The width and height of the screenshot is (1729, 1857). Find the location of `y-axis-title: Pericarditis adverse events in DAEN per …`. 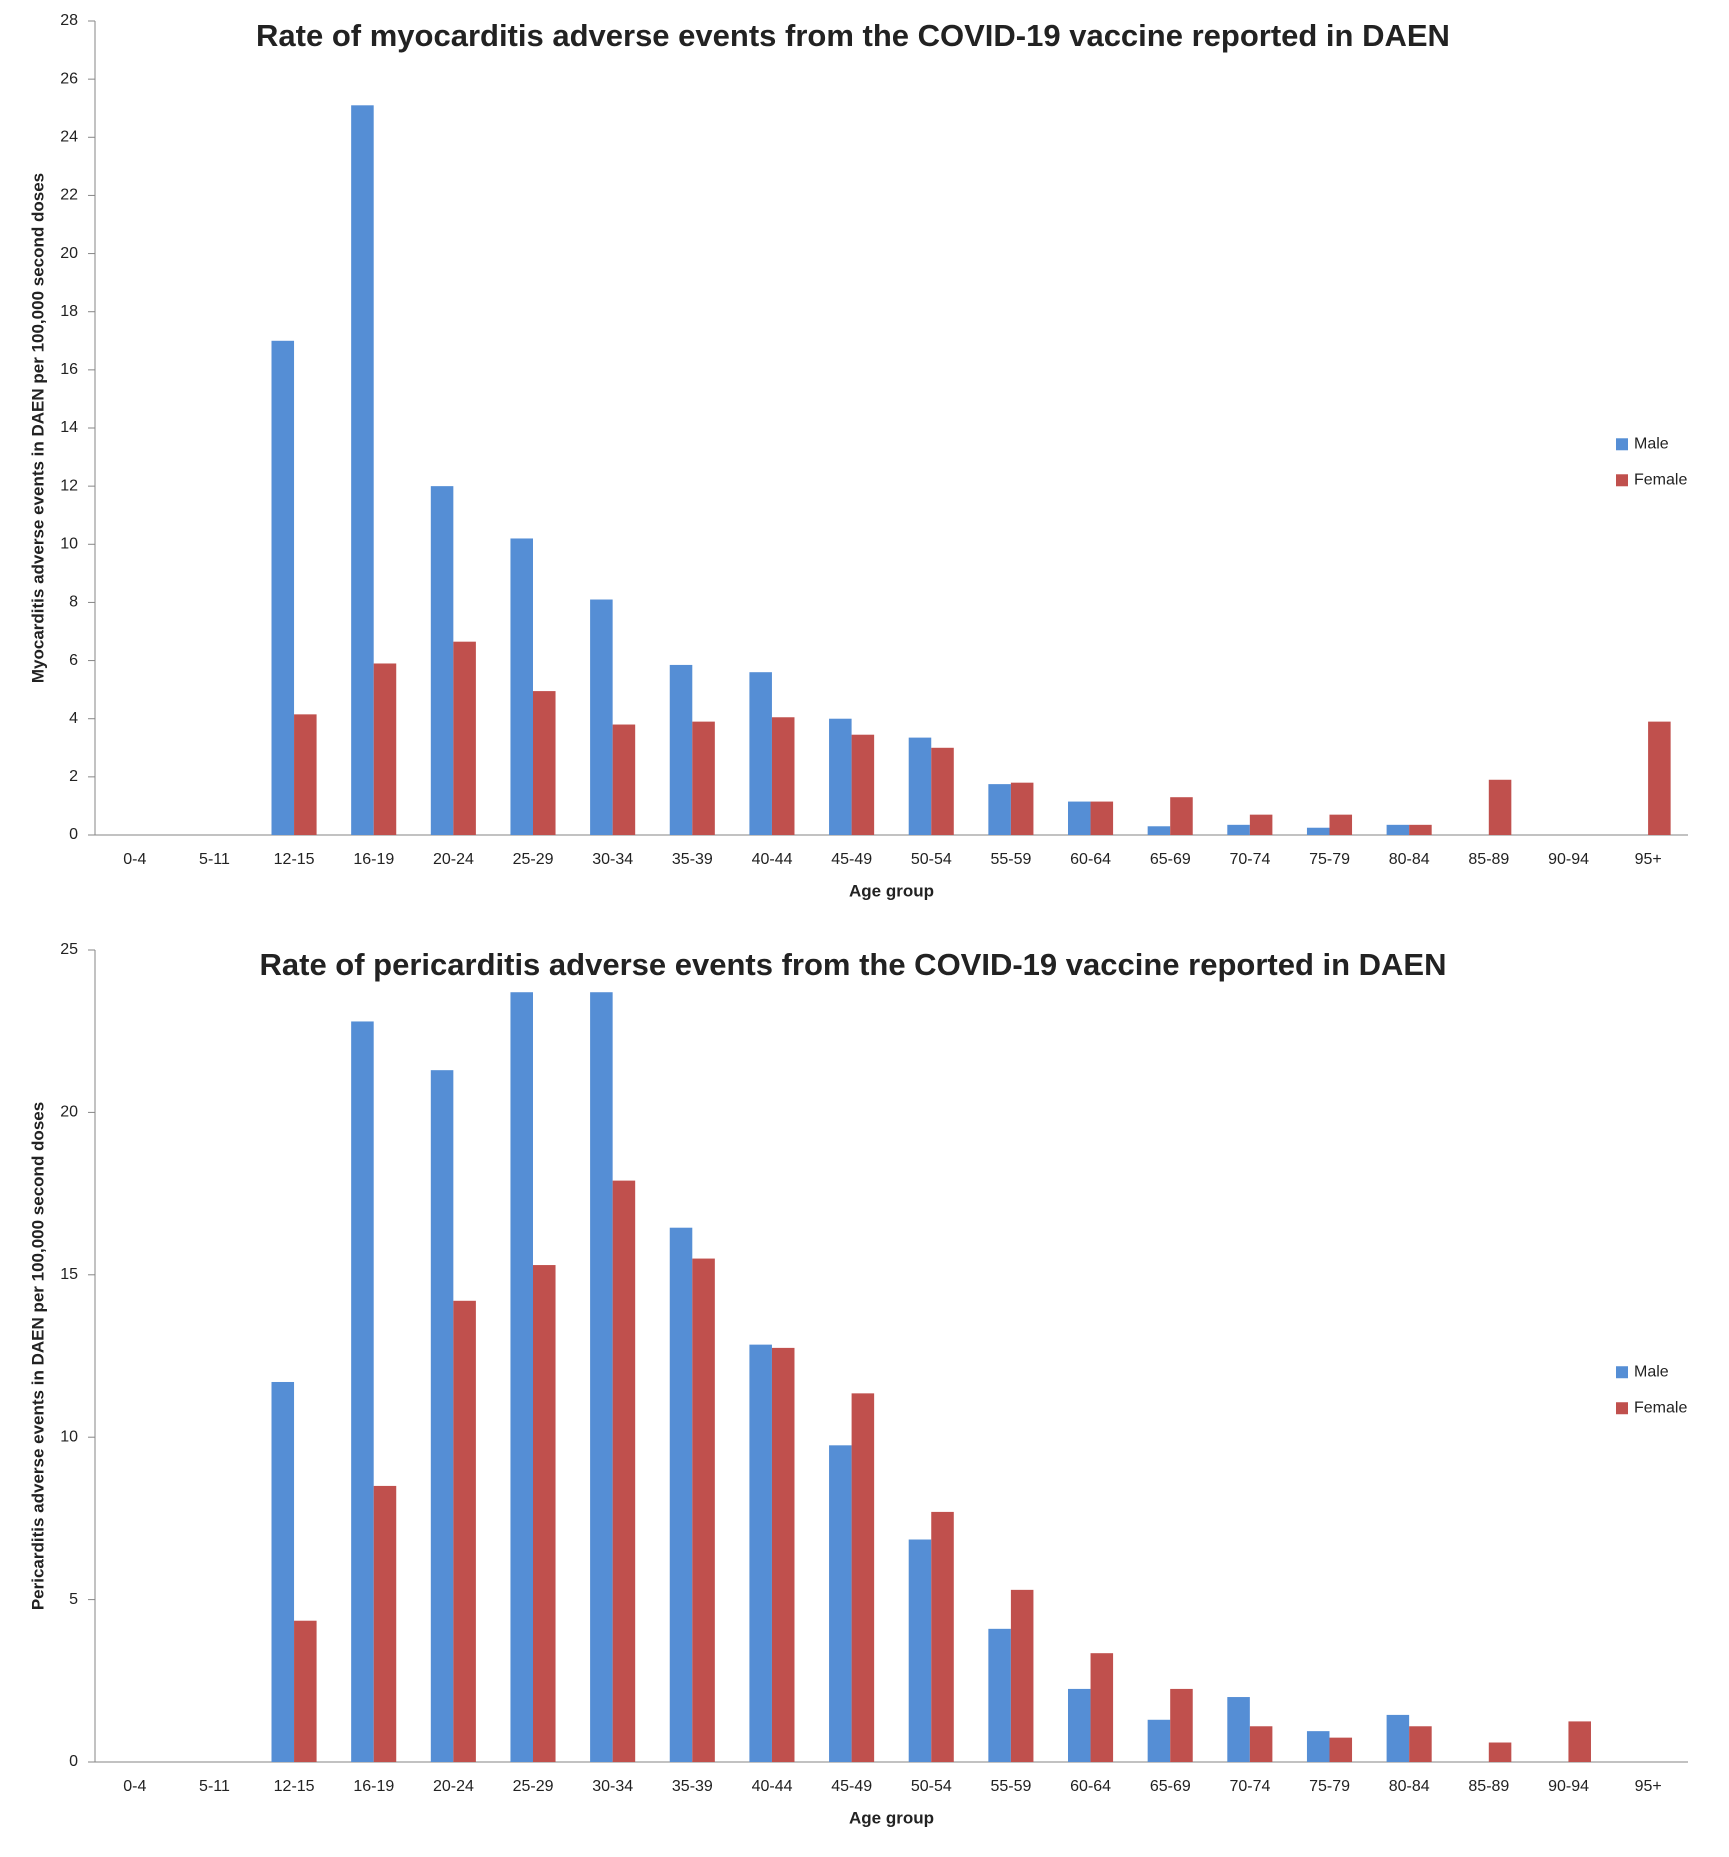

y-axis-title: Pericarditis adverse events in DAEN per … is located at coordinates (37, 1356).